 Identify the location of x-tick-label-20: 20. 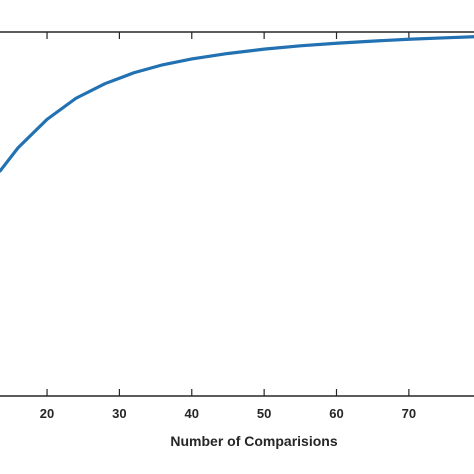
(47, 413).